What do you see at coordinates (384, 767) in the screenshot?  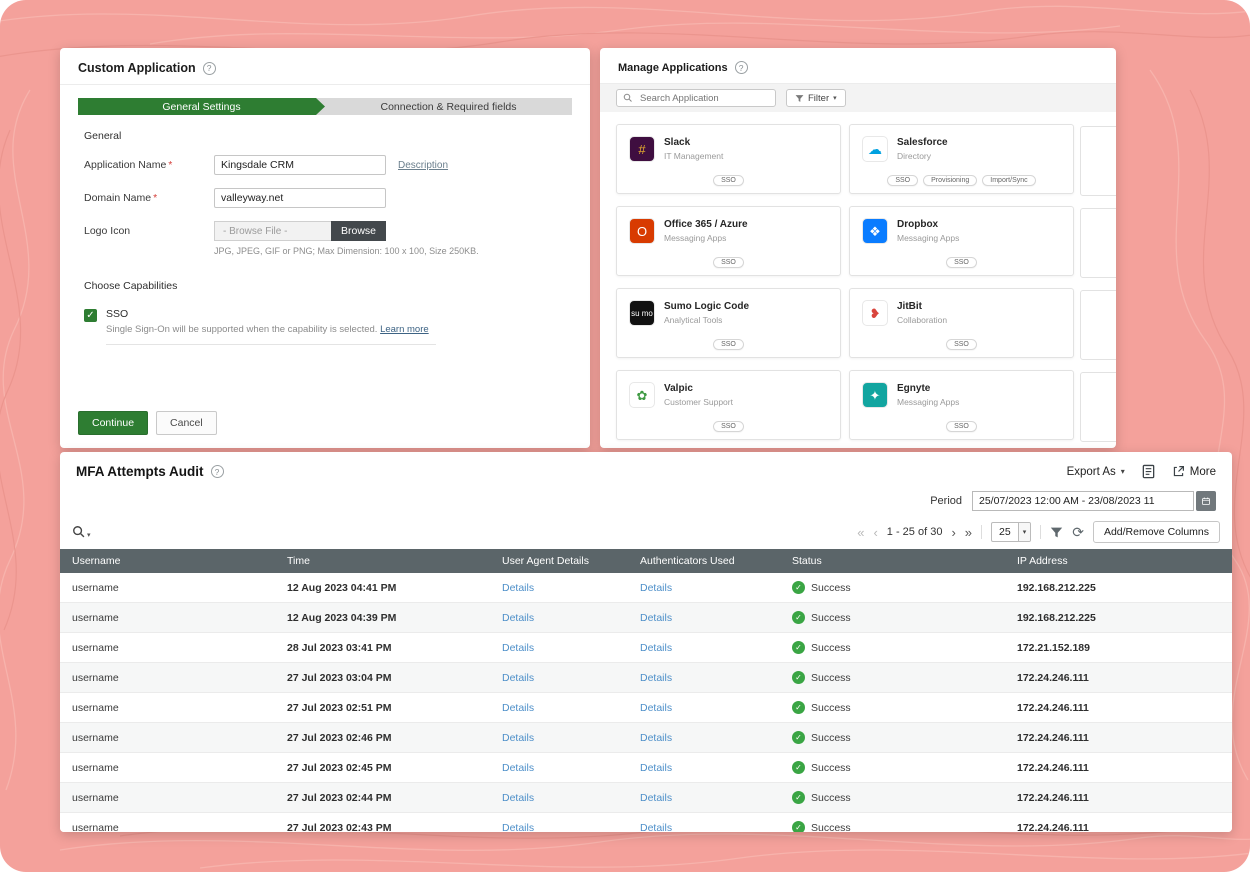 I see `time-cell: 27 Jul 2023 02:45 PM` at bounding box center [384, 767].